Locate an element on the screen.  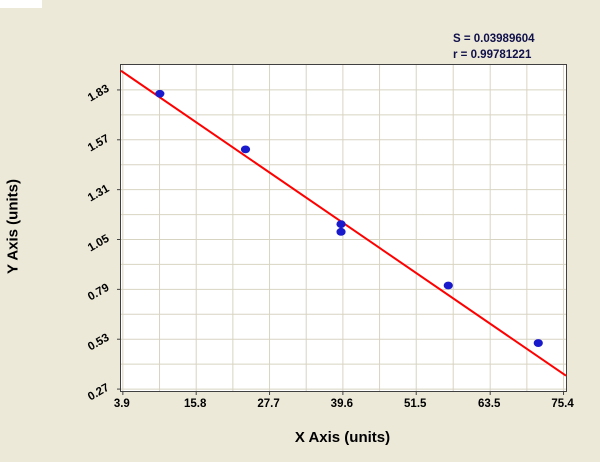
y-tick-label: 1.05 is located at coordinates (98, 243).